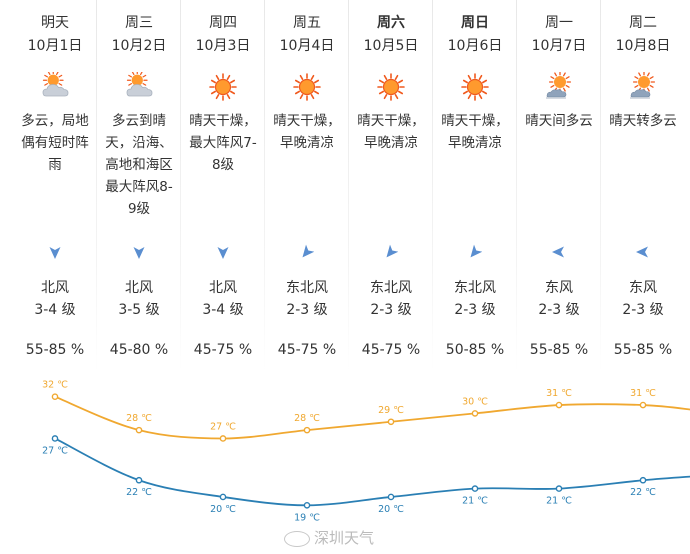 Image resolution: width=690 pixels, height=554 pixels. Describe the element at coordinates (55, 385) in the screenshot. I see `high-temp-label: 32 ℃` at that location.